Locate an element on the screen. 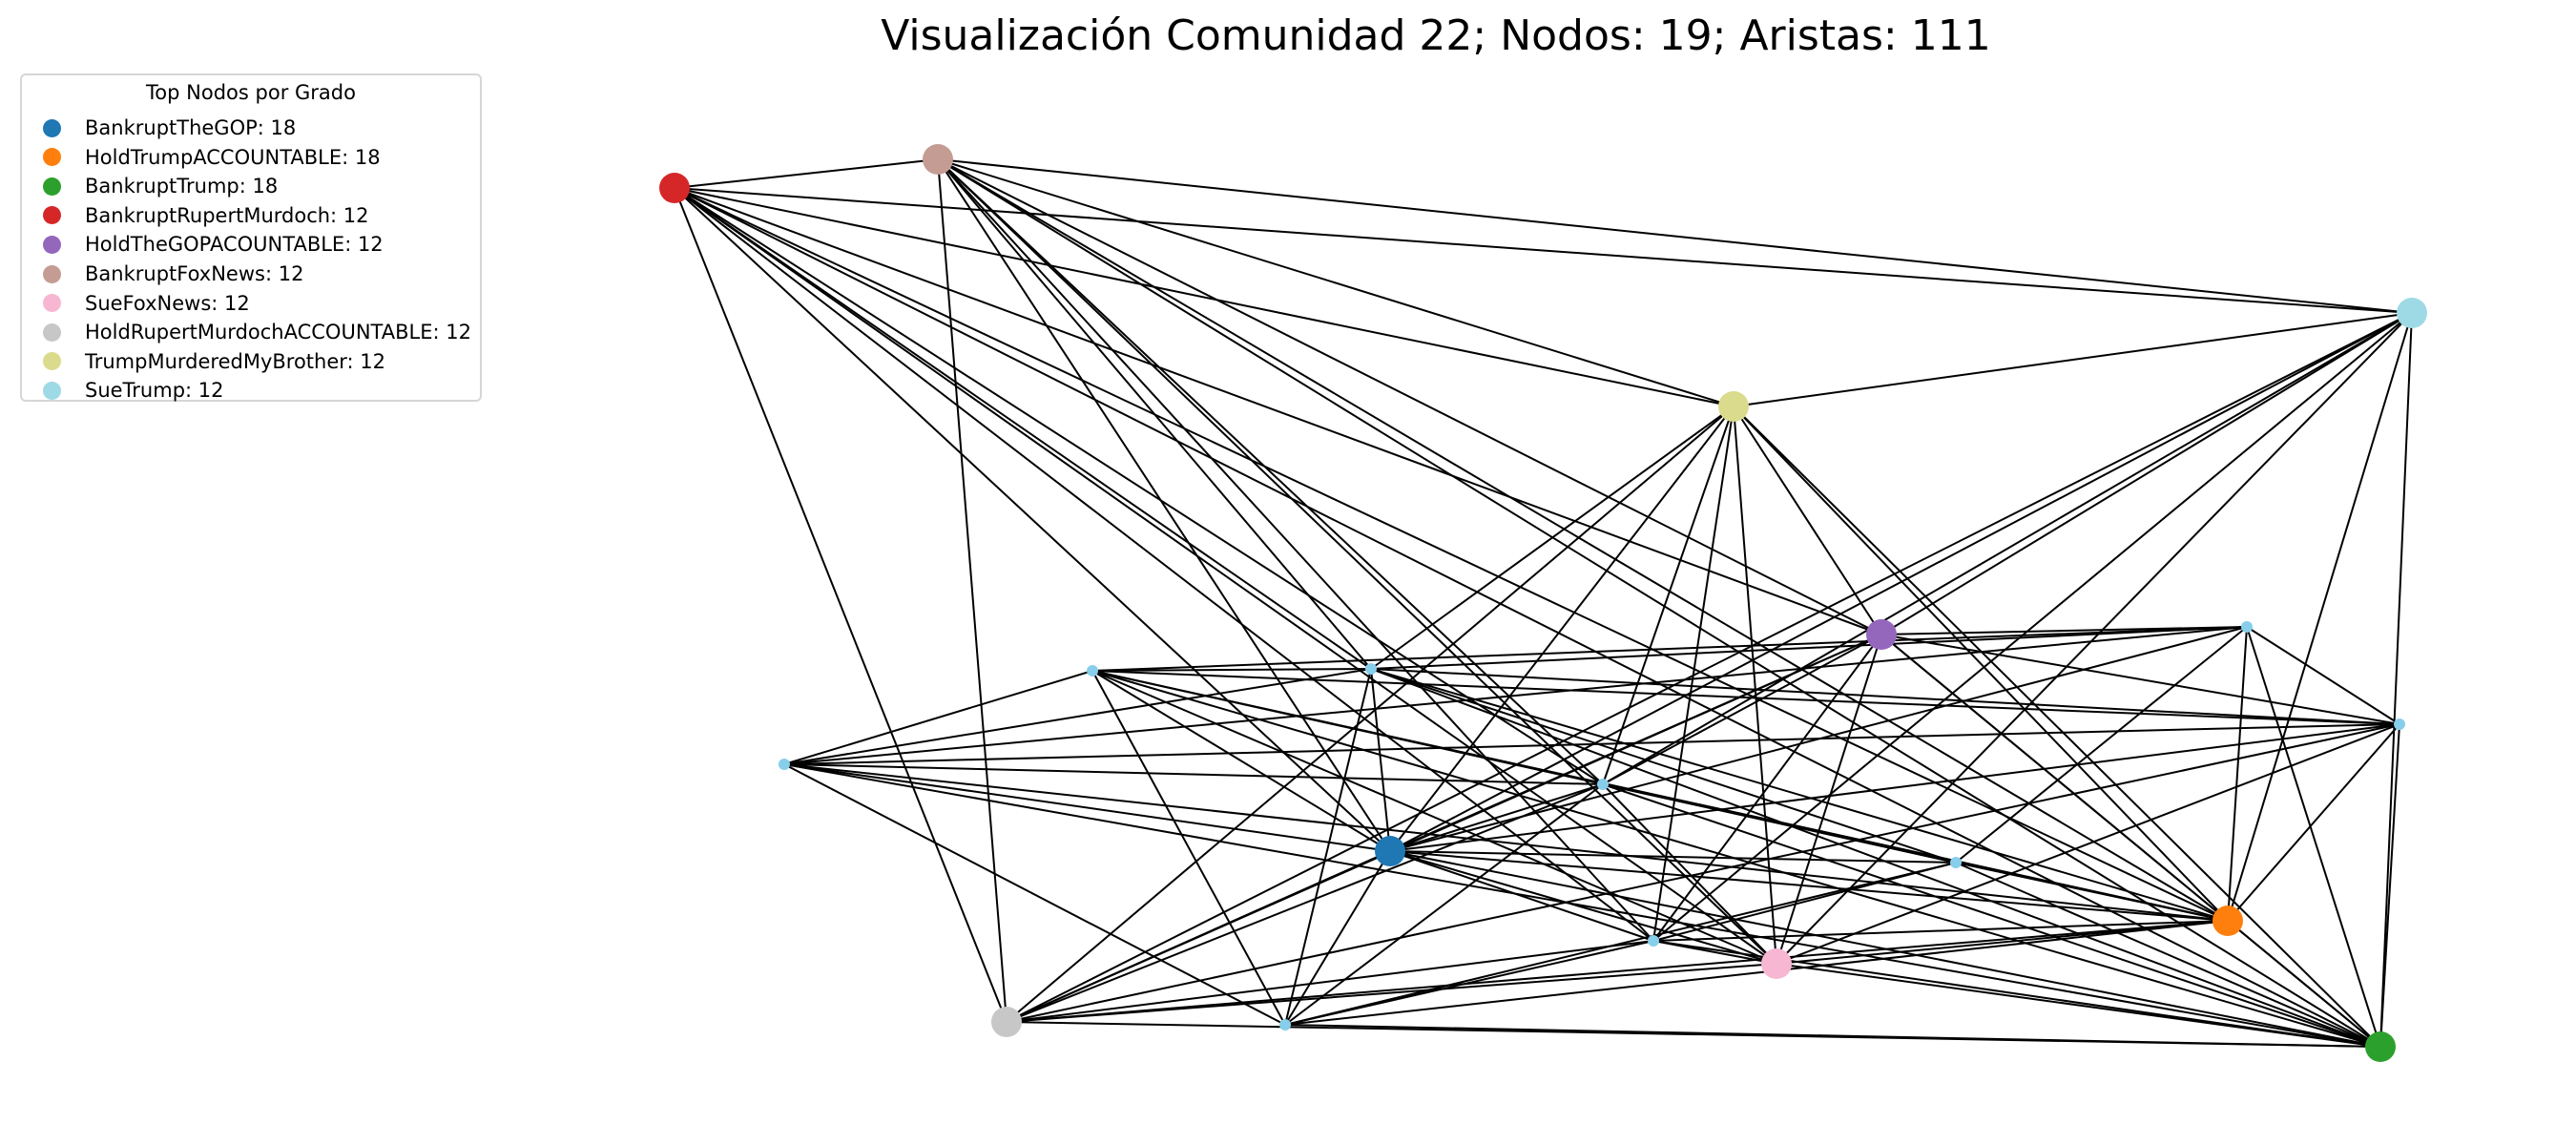  legend-entry: BankruptRupertMurdoch: 12 is located at coordinates (206, 215).